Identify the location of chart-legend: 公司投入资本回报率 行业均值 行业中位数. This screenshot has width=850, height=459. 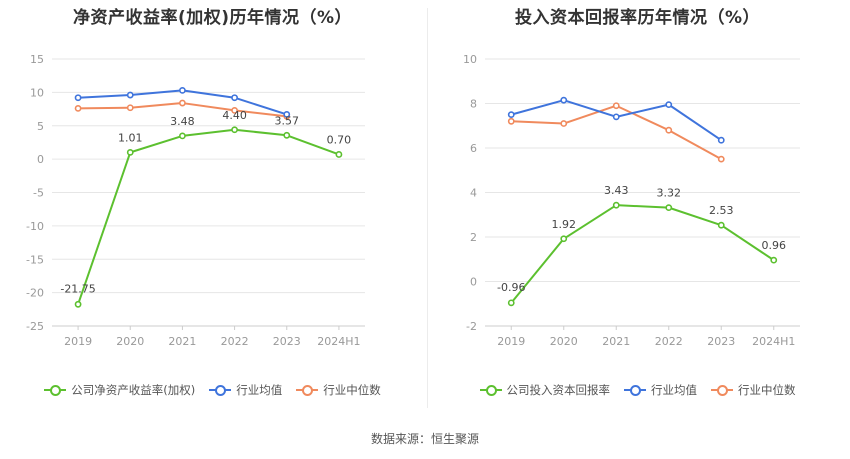
(637, 390).